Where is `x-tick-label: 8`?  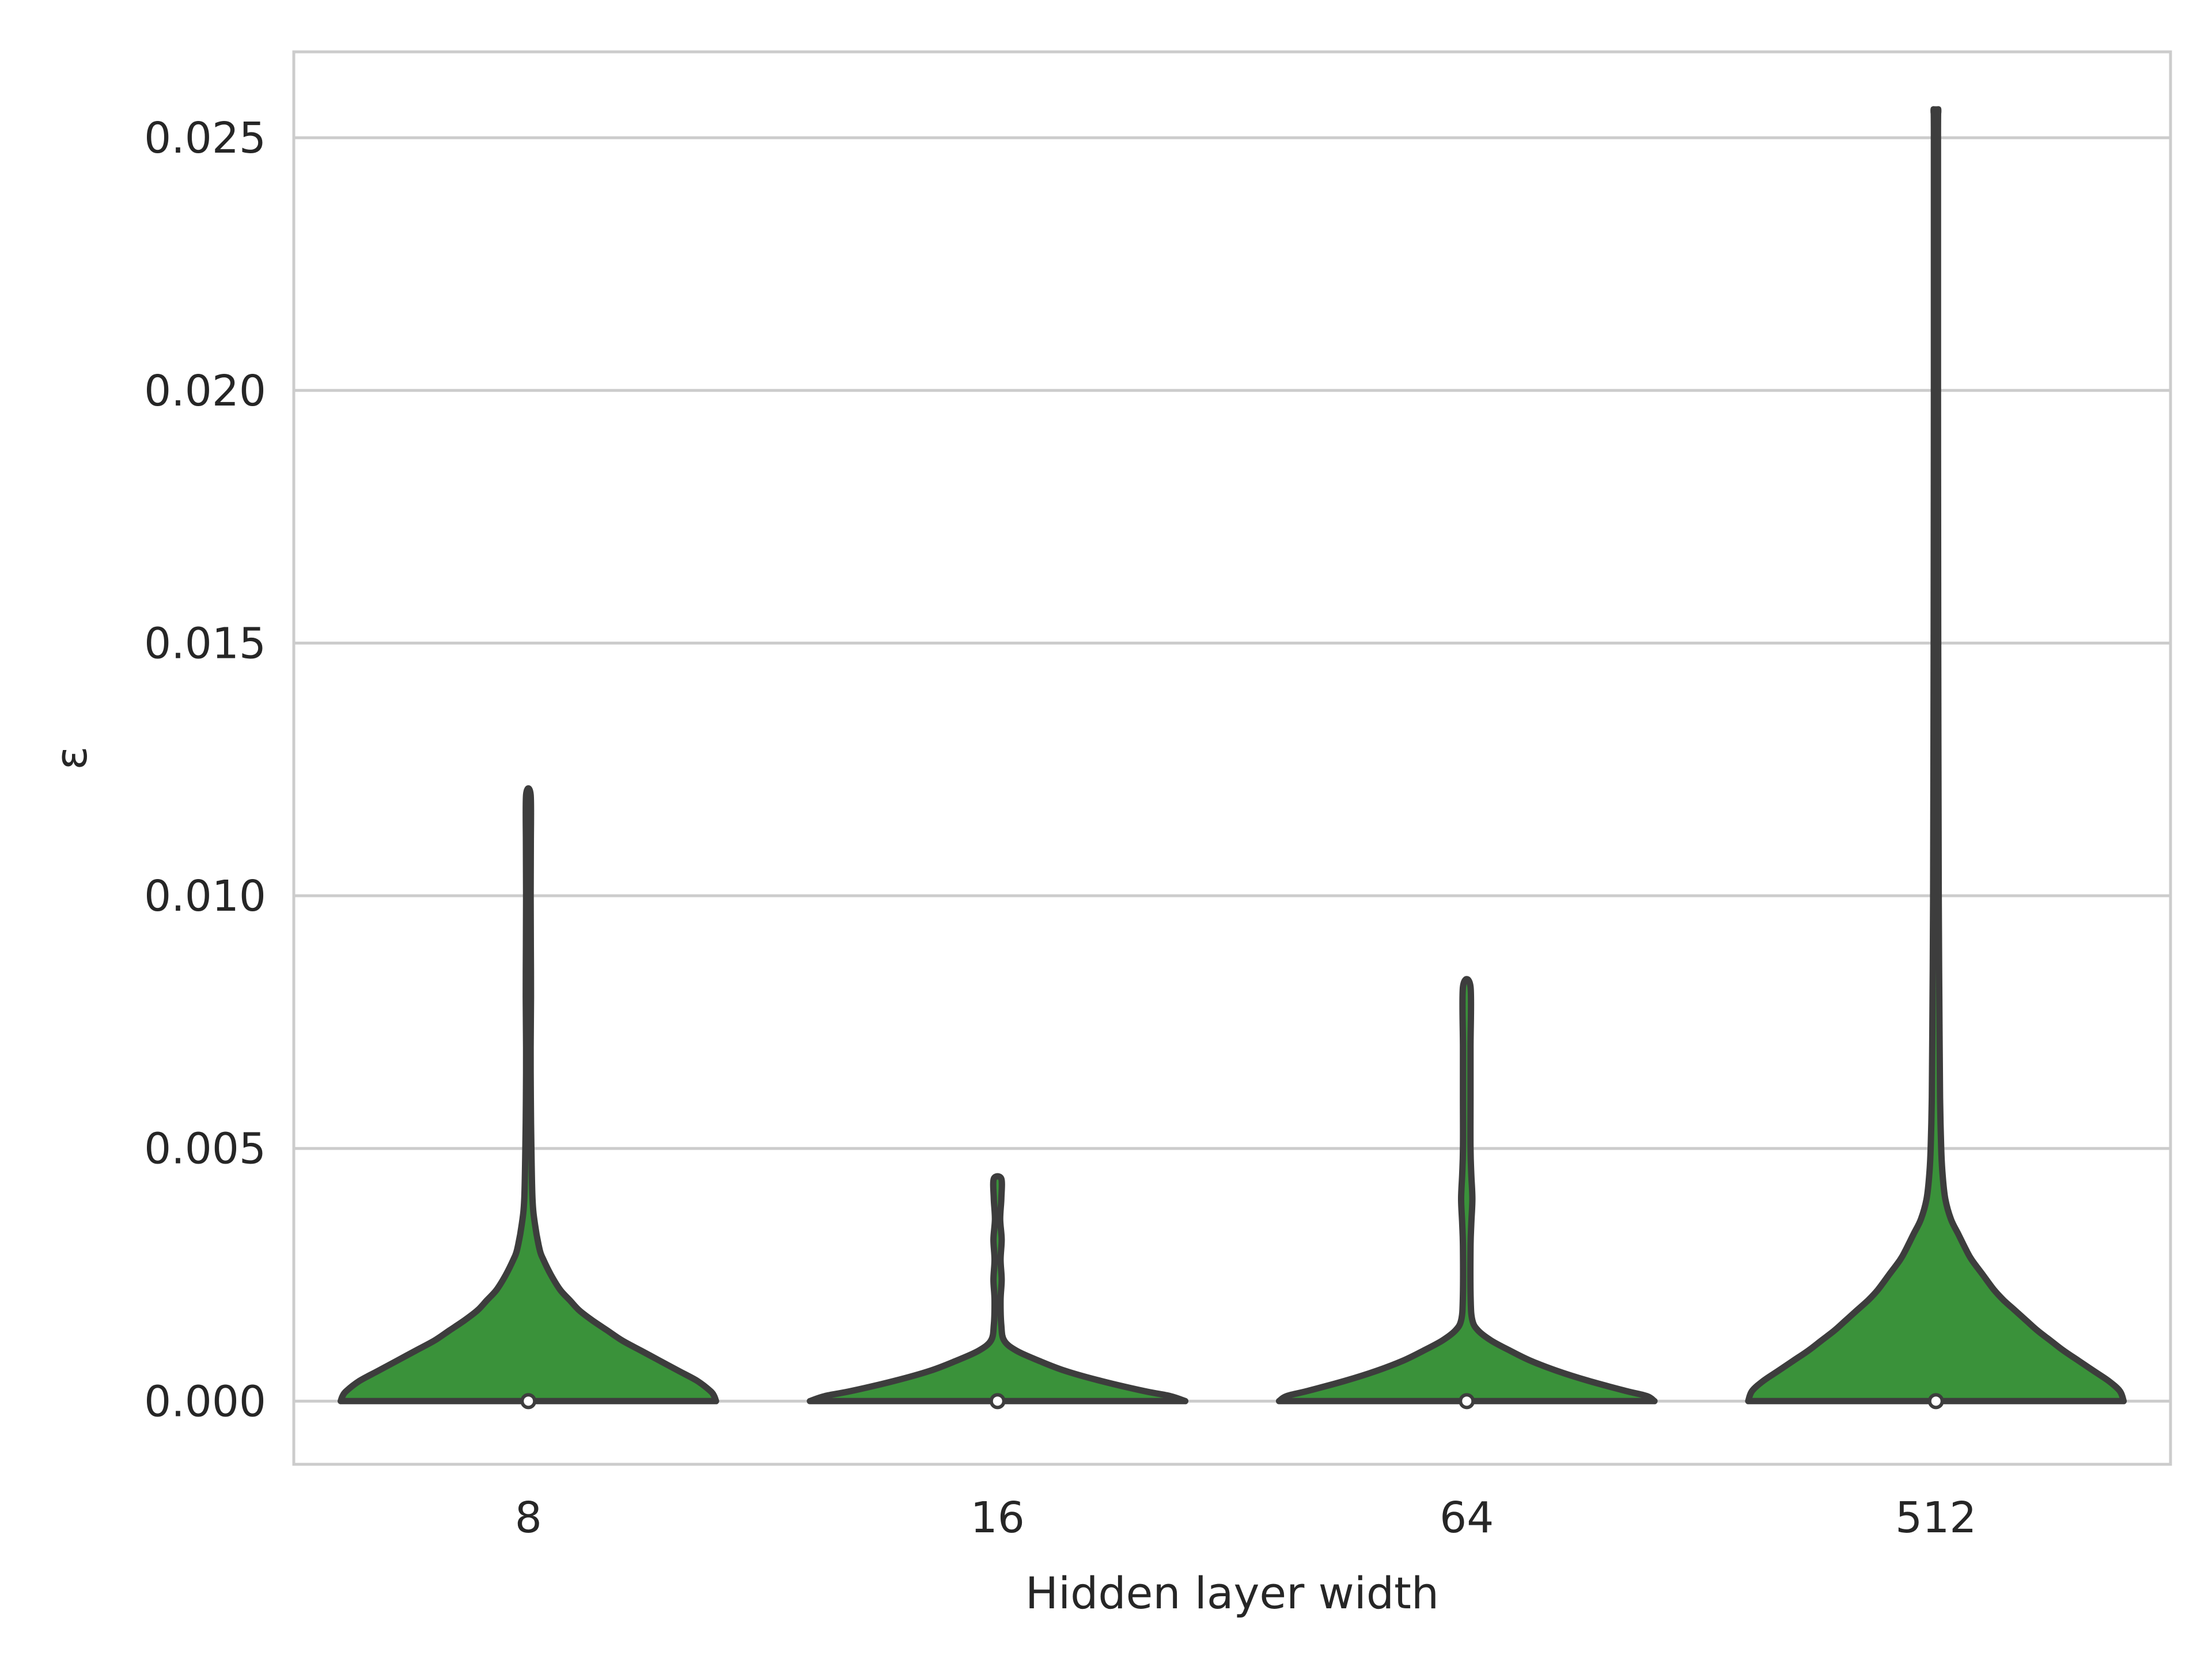
x-tick-label: 8 is located at coordinates (528, 1518).